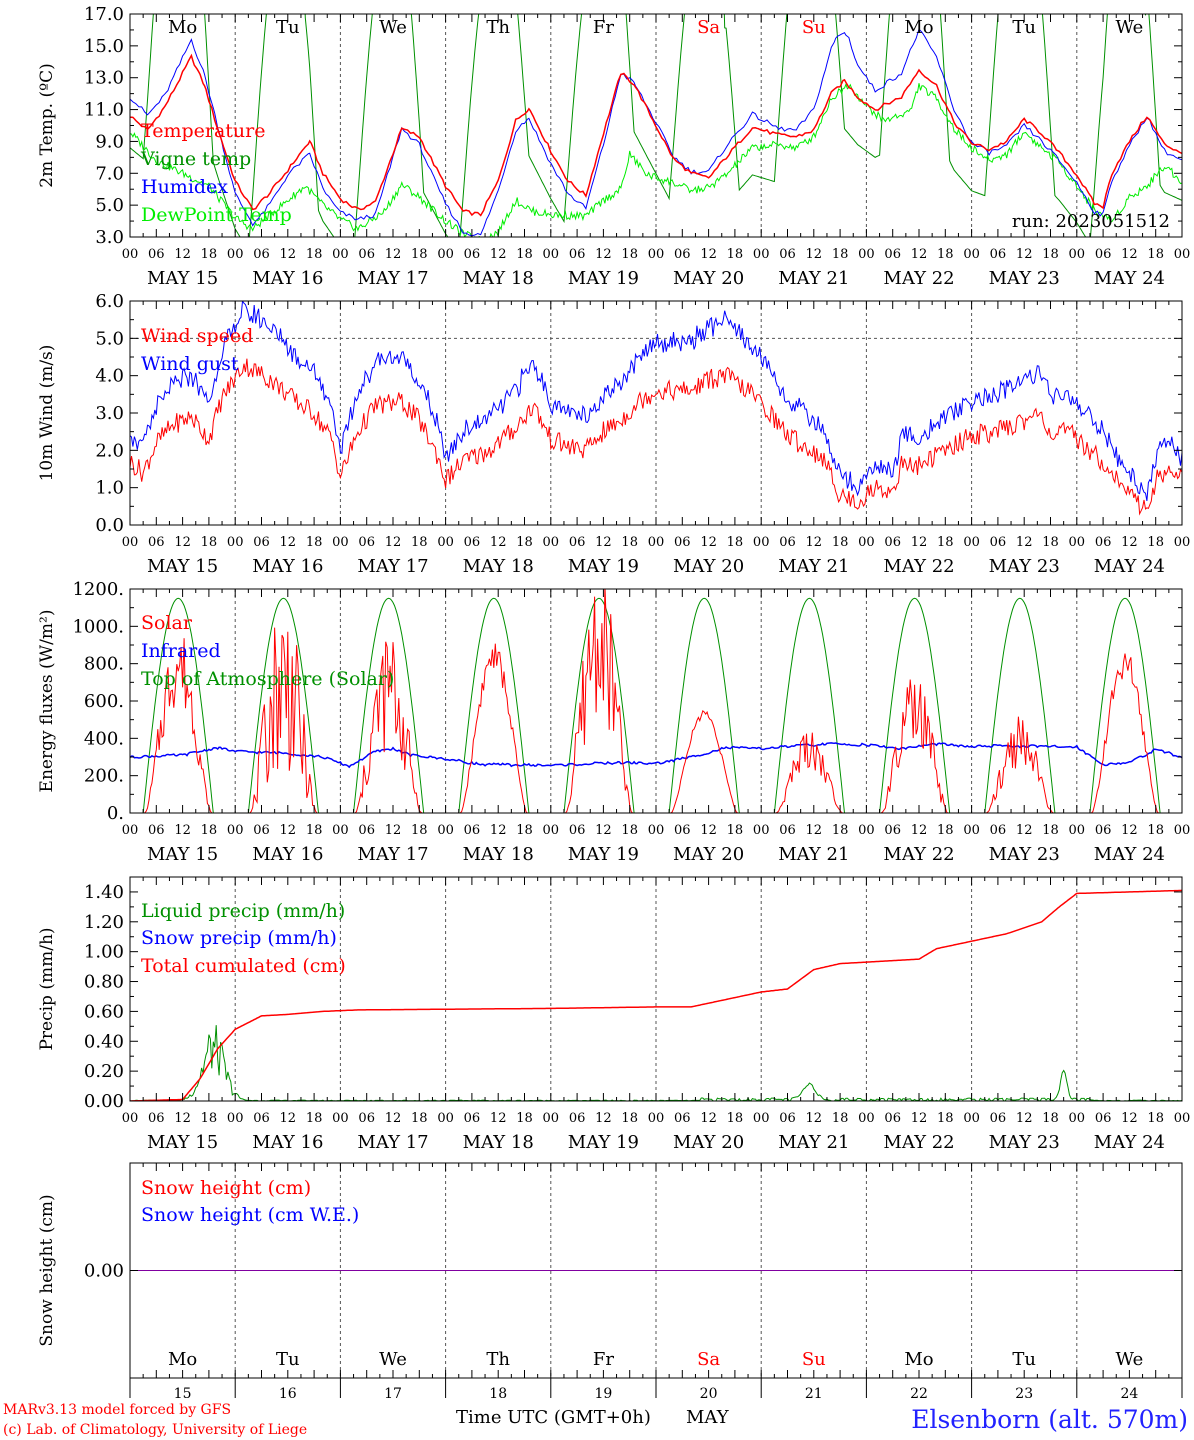 This screenshot has height=1440, width=1194. What do you see at coordinates (104, 892) in the screenshot?
I see `y-tick-label: 1.40` at bounding box center [104, 892].